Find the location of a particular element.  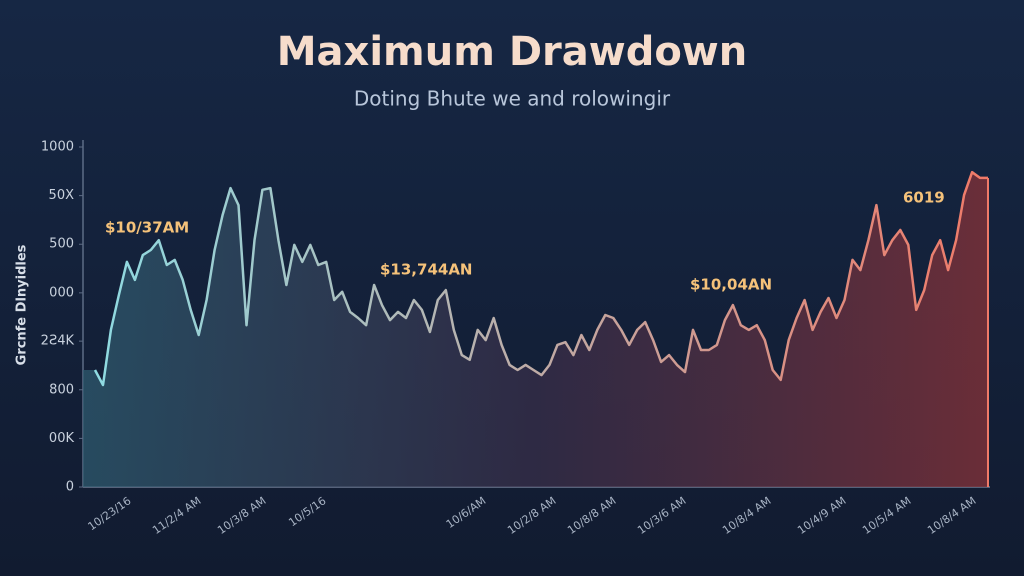

y-tick-label: 800 is located at coordinates (61, 389).